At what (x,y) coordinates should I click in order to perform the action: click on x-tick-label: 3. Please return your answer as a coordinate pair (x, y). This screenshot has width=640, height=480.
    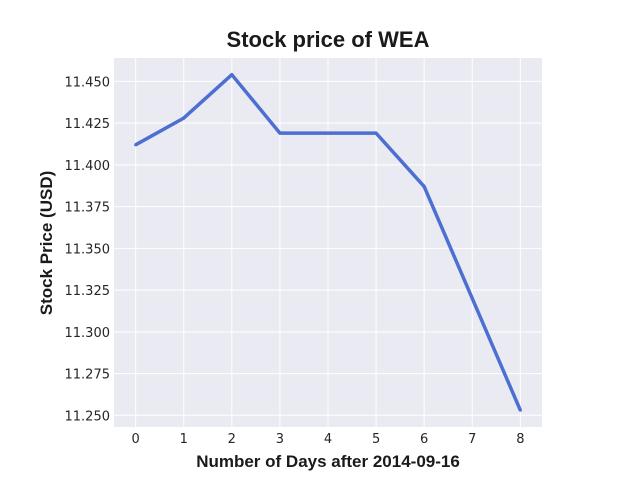
    Looking at the image, I should click on (280, 439).